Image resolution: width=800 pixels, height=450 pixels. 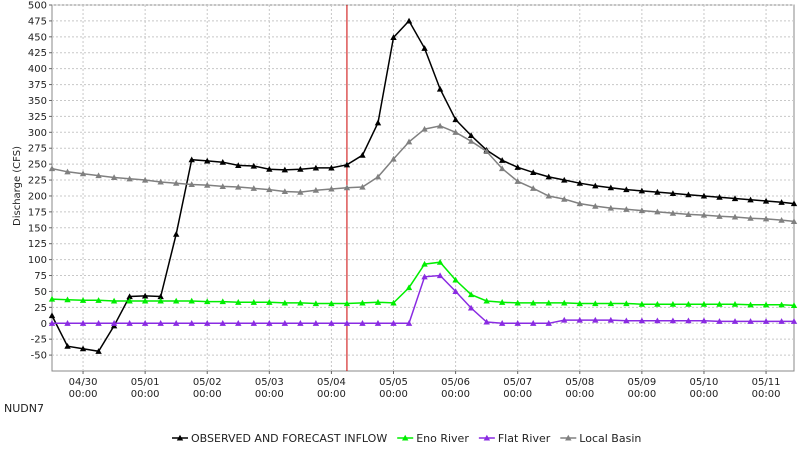 What do you see at coordinates (423, 283) in the screenshot?
I see `series-eno-river` at bounding box center [423, 283].